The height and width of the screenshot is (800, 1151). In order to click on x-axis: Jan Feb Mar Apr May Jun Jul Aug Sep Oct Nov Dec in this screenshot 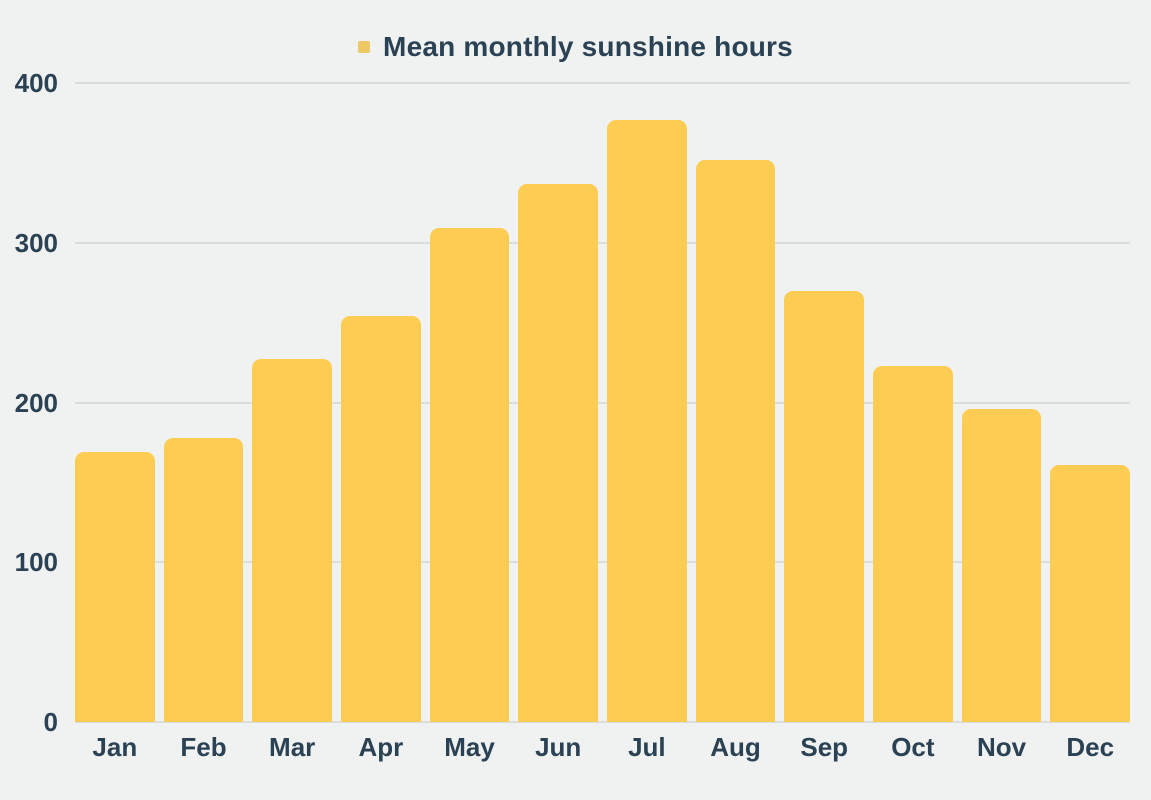, I will do `click(602, 747)`.